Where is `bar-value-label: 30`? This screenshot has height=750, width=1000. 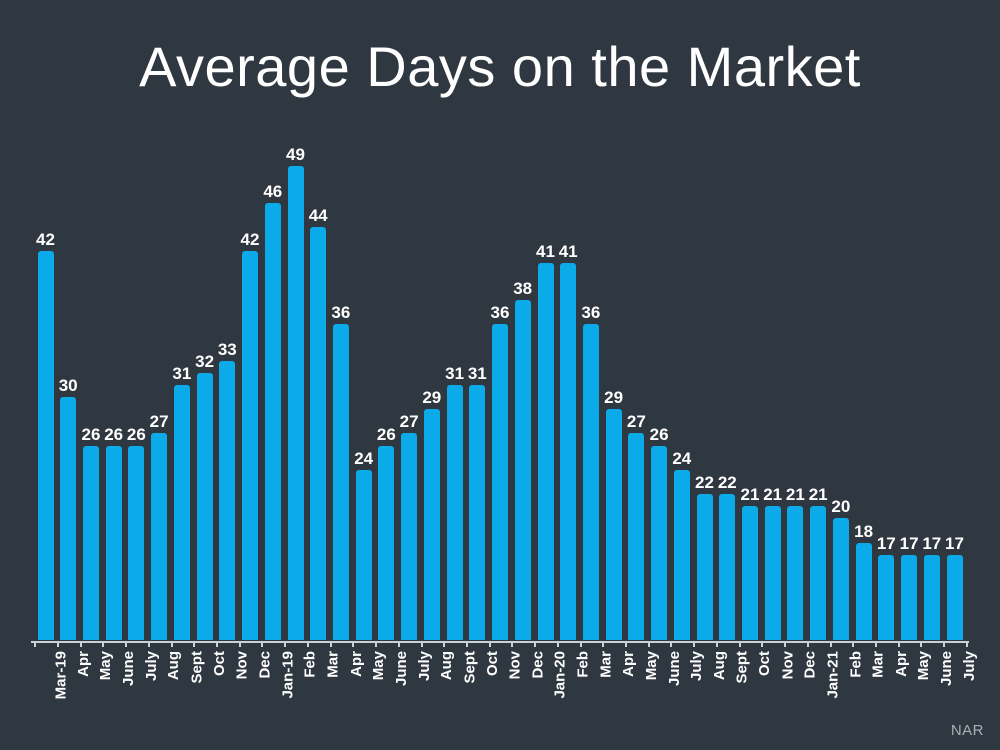 bar-value-label: 30 is located at coordinates (68, 385).